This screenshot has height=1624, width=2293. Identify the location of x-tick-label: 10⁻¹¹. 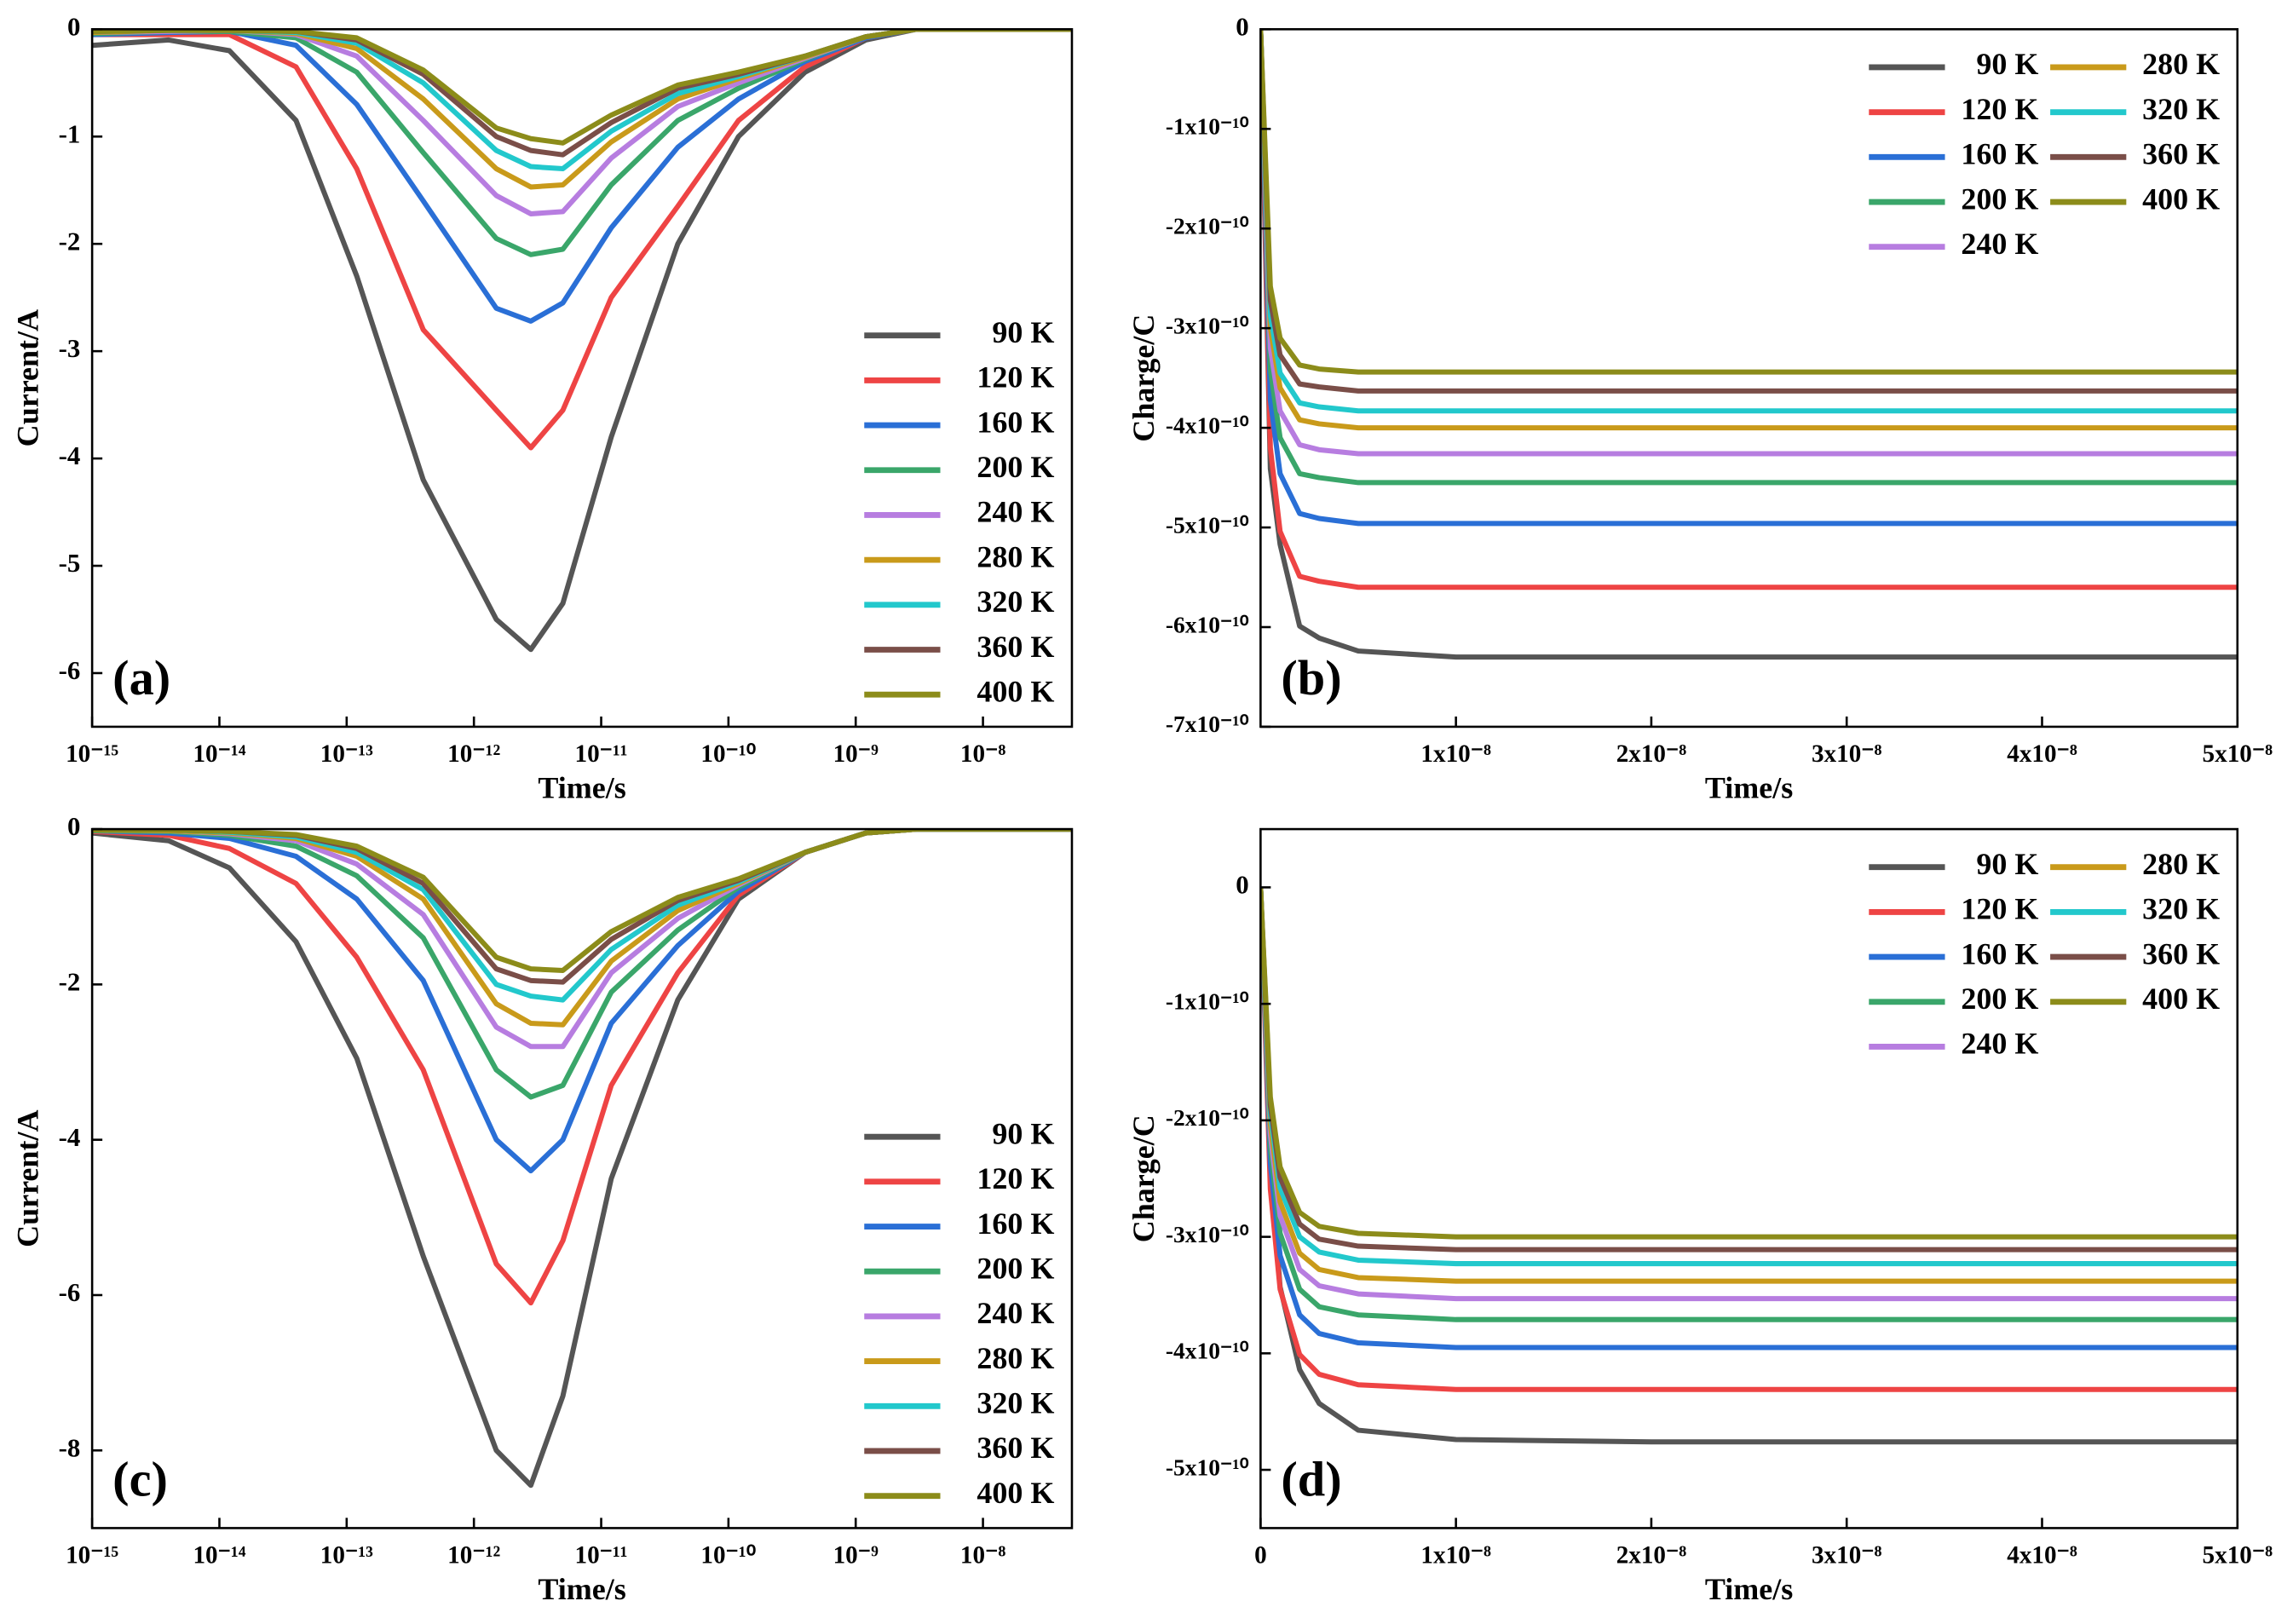
(601, 1555).